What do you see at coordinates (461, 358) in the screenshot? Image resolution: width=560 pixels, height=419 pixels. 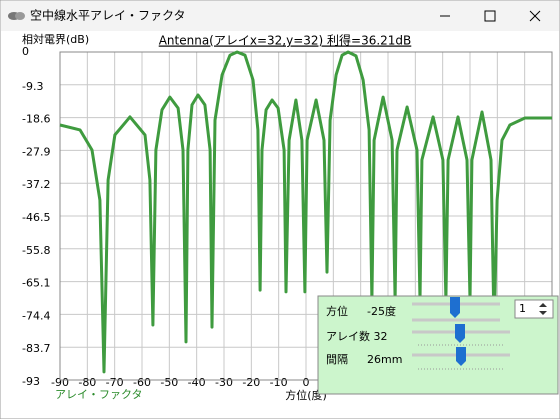 I see `spacing-slider` at bounding box center [461, 358].